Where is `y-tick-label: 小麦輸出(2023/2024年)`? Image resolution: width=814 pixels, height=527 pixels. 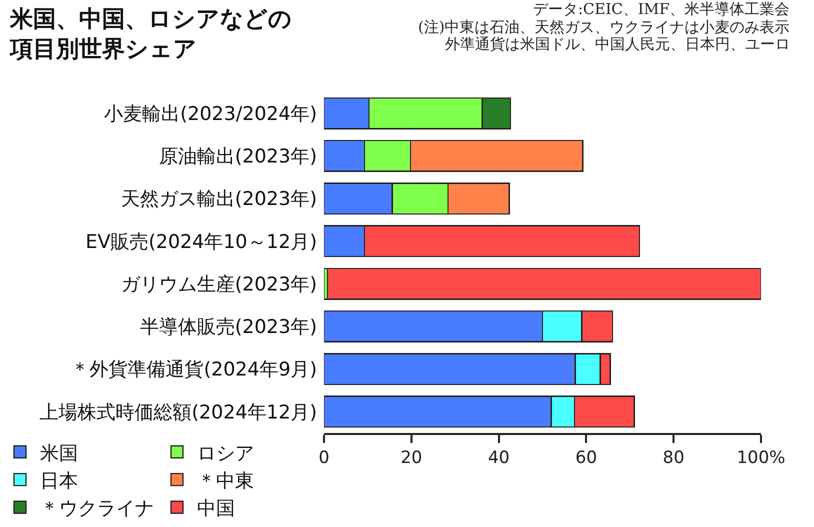
y-tick-label: 小麦輸出(2023/2024年) is located at coordinates (210, 113).